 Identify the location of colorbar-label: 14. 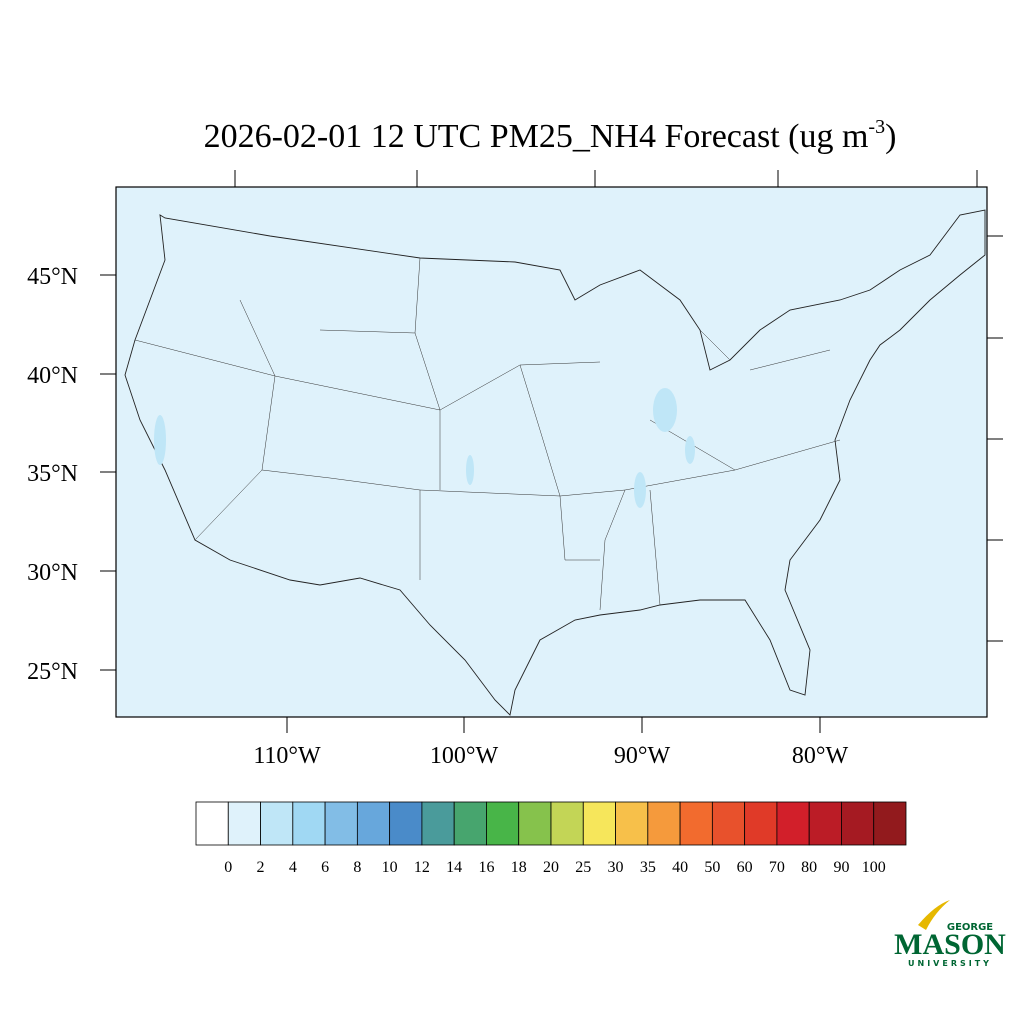
(454, 867).